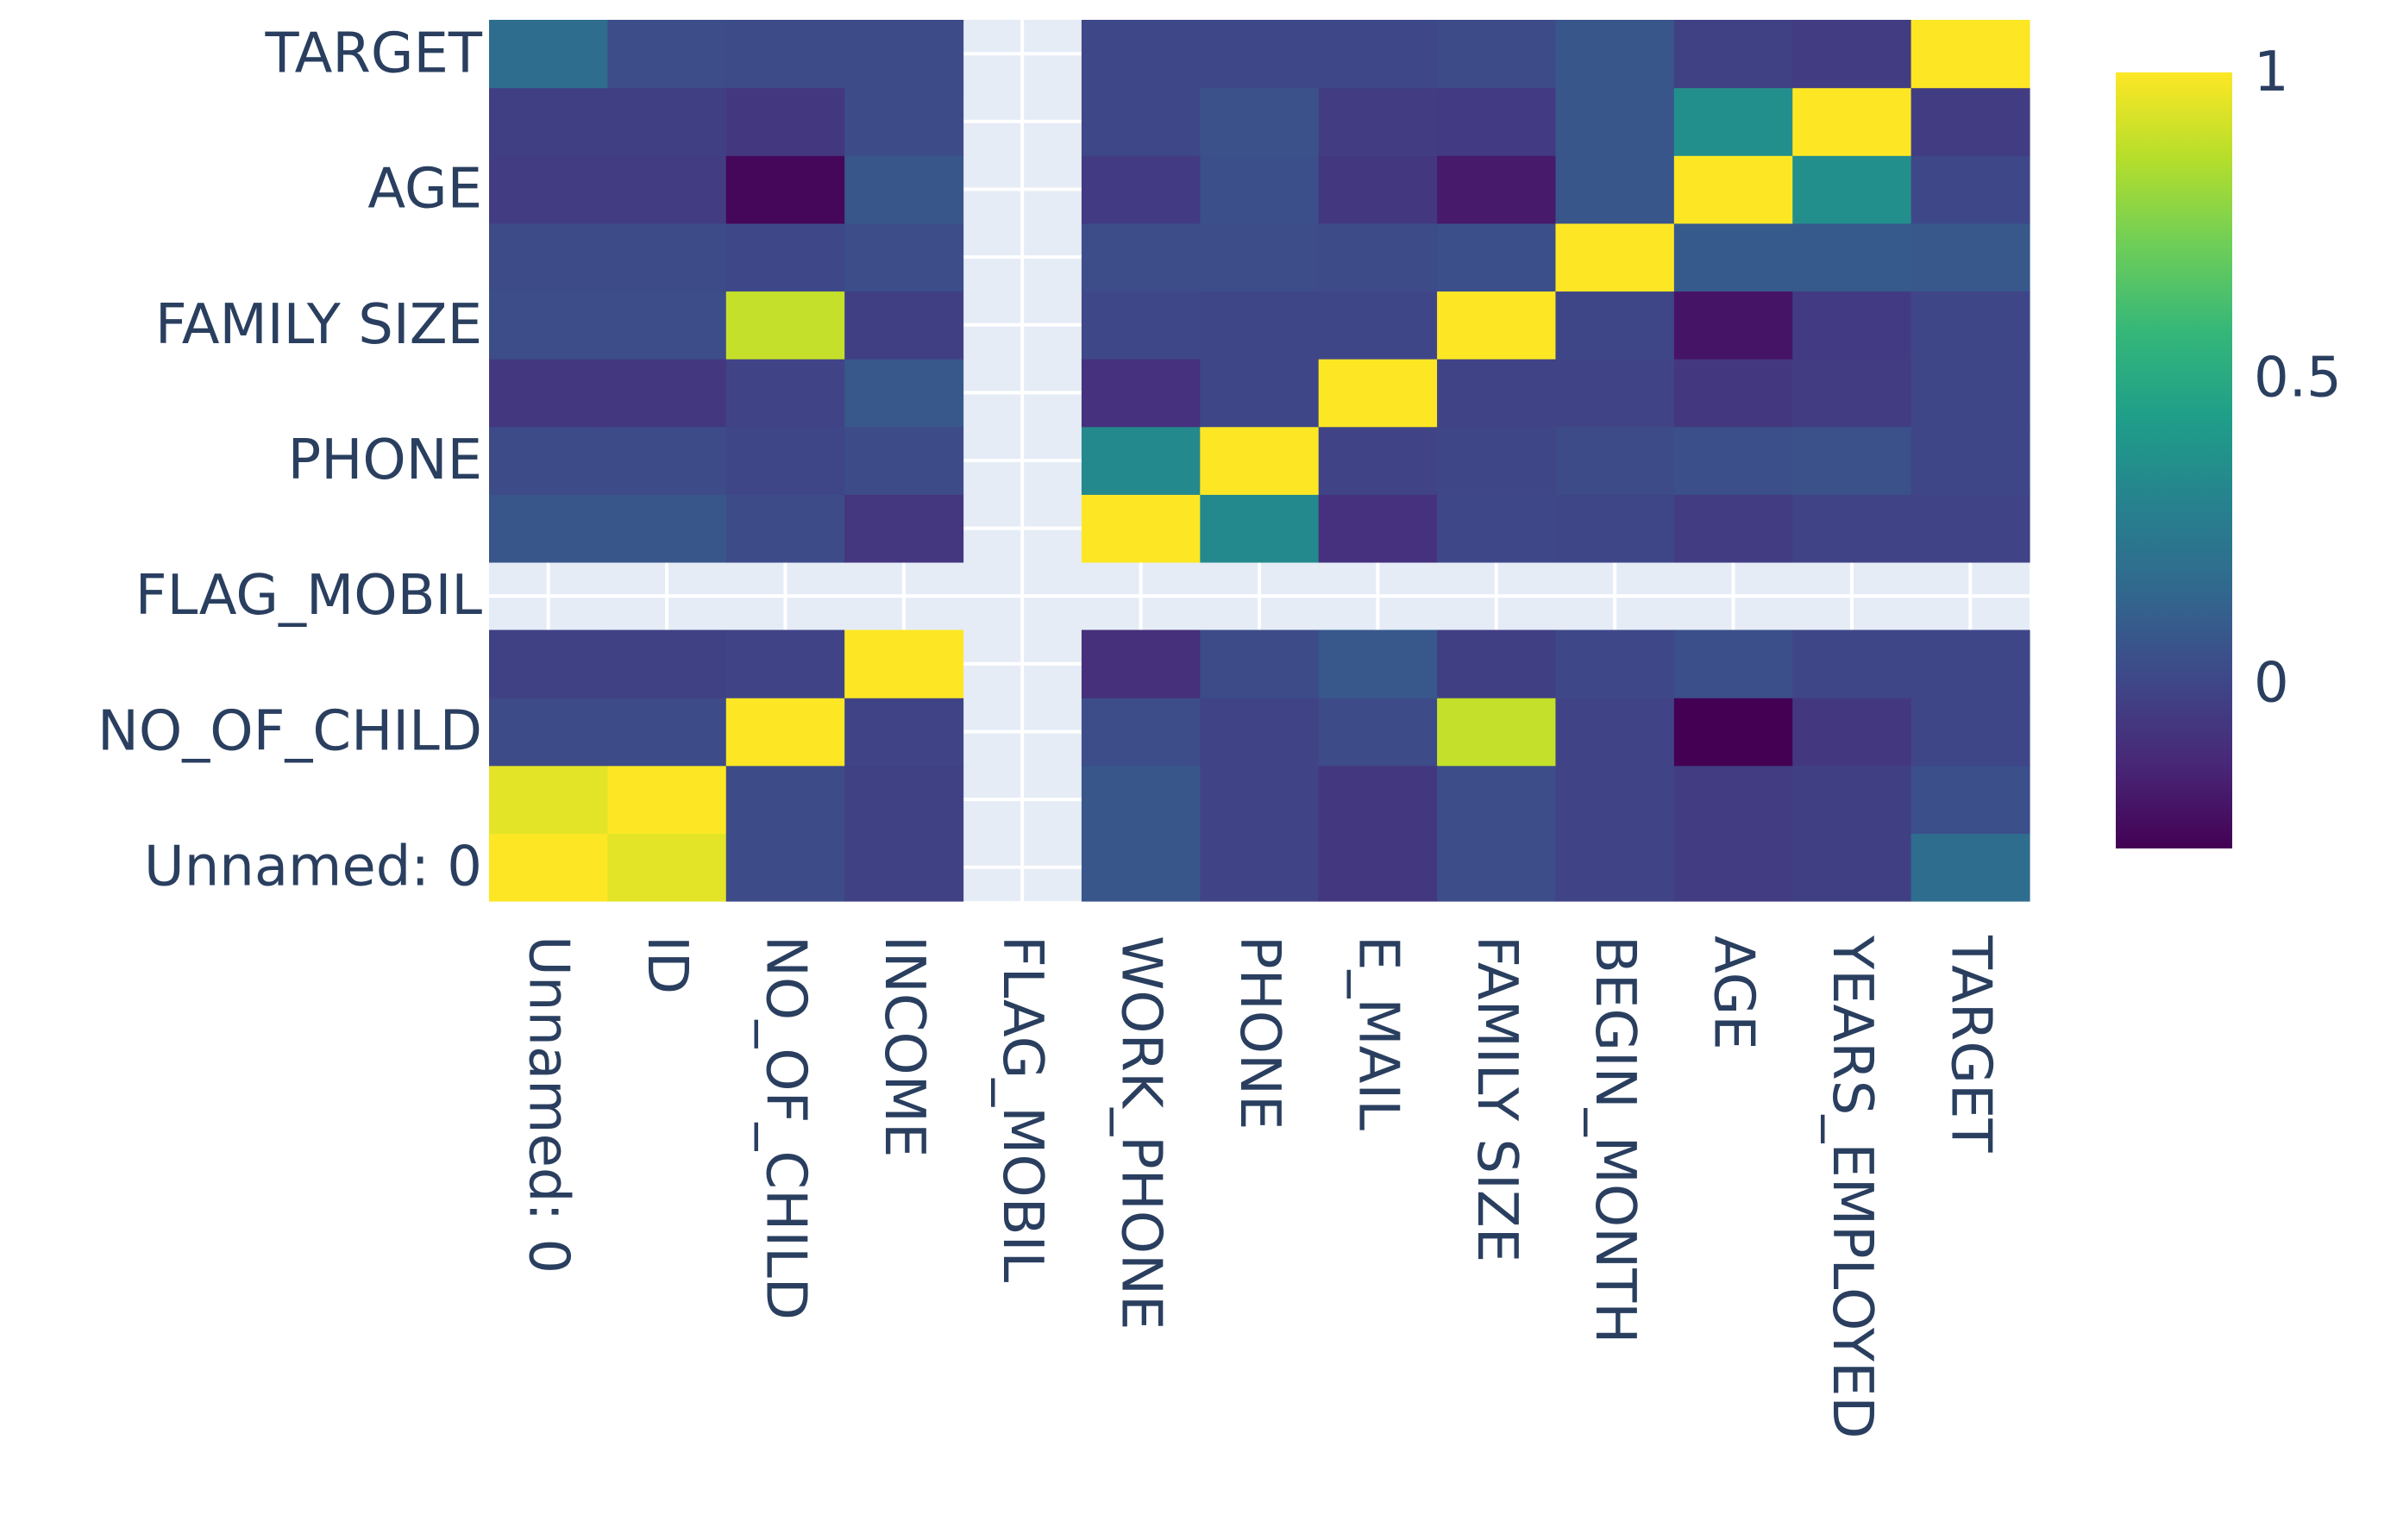  I want to click on x-tick-label: Unnamed: 0, so click(548, 1105).